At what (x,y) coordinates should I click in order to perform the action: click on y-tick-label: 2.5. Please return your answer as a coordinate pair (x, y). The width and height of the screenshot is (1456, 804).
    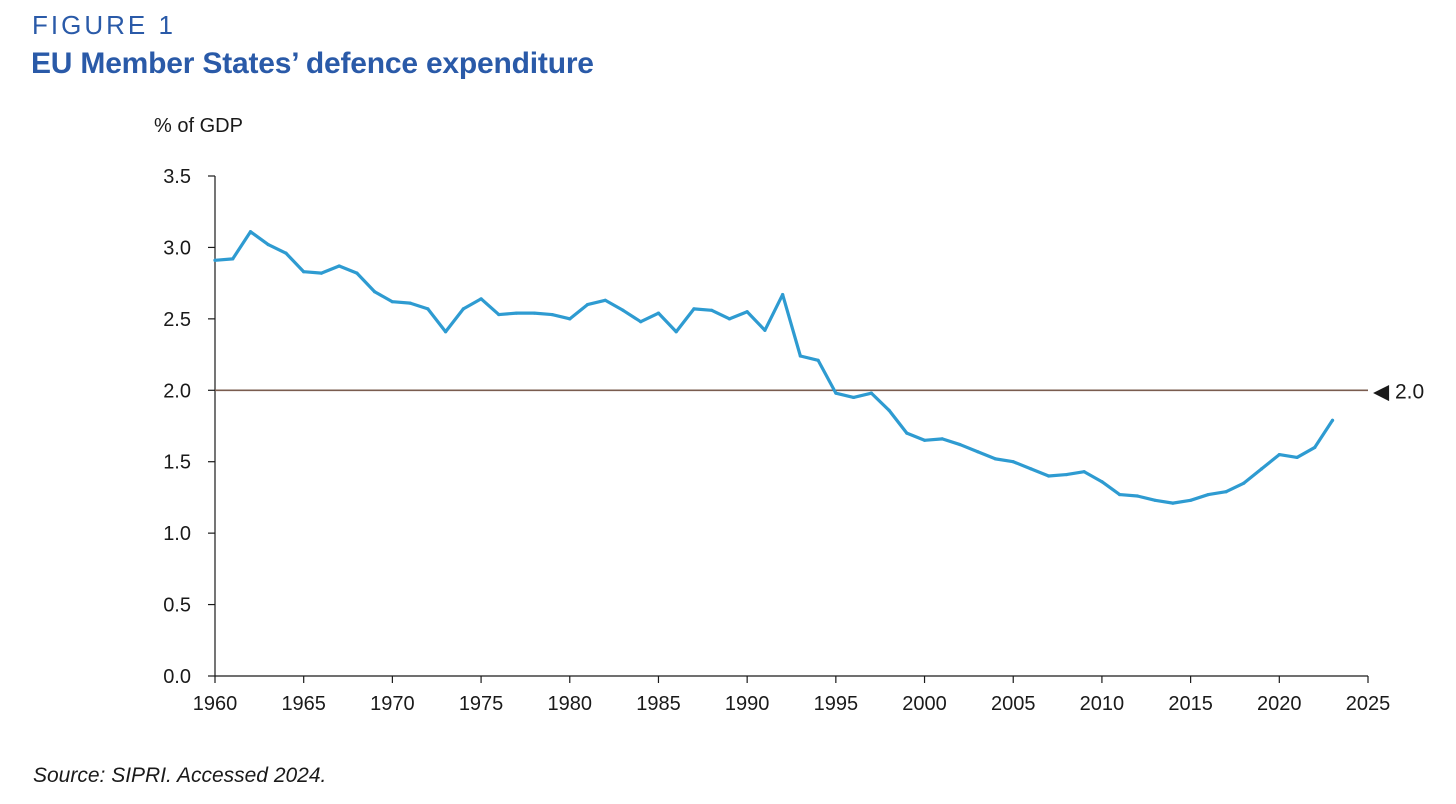
    Looking at the image, I should click on (177, 320).